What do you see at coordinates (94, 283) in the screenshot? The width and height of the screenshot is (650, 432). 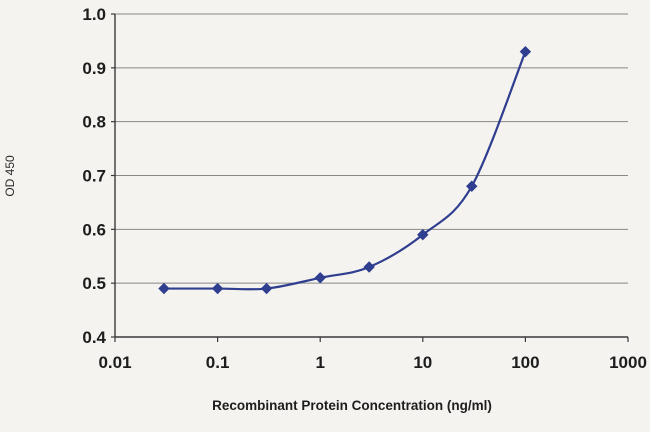 I see `y-tick-label: 0.5` at bounding box center [94, 283].